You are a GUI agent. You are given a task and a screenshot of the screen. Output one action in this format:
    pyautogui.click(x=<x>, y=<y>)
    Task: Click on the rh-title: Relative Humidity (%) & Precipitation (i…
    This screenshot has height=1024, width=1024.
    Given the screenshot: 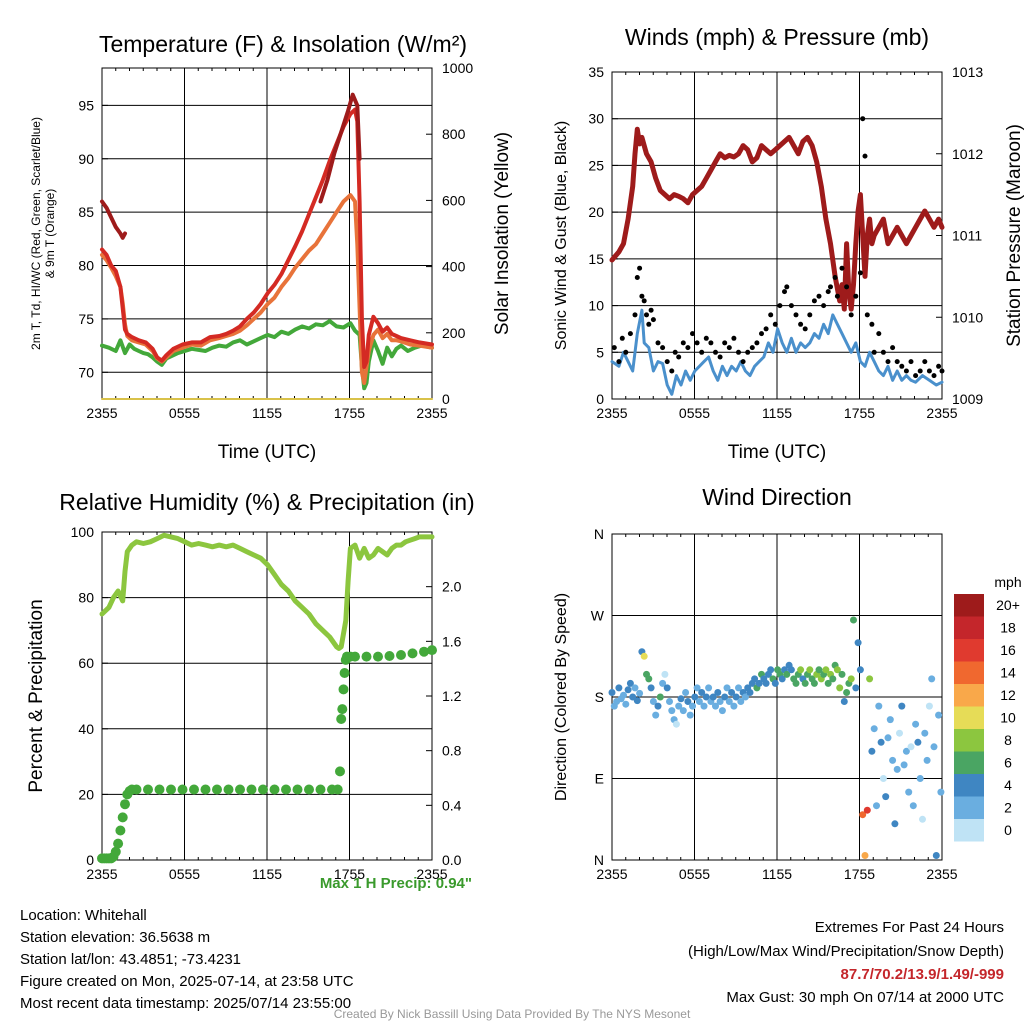 What is the action you would take?
    pyautogui.click(x=266, y=502)
    